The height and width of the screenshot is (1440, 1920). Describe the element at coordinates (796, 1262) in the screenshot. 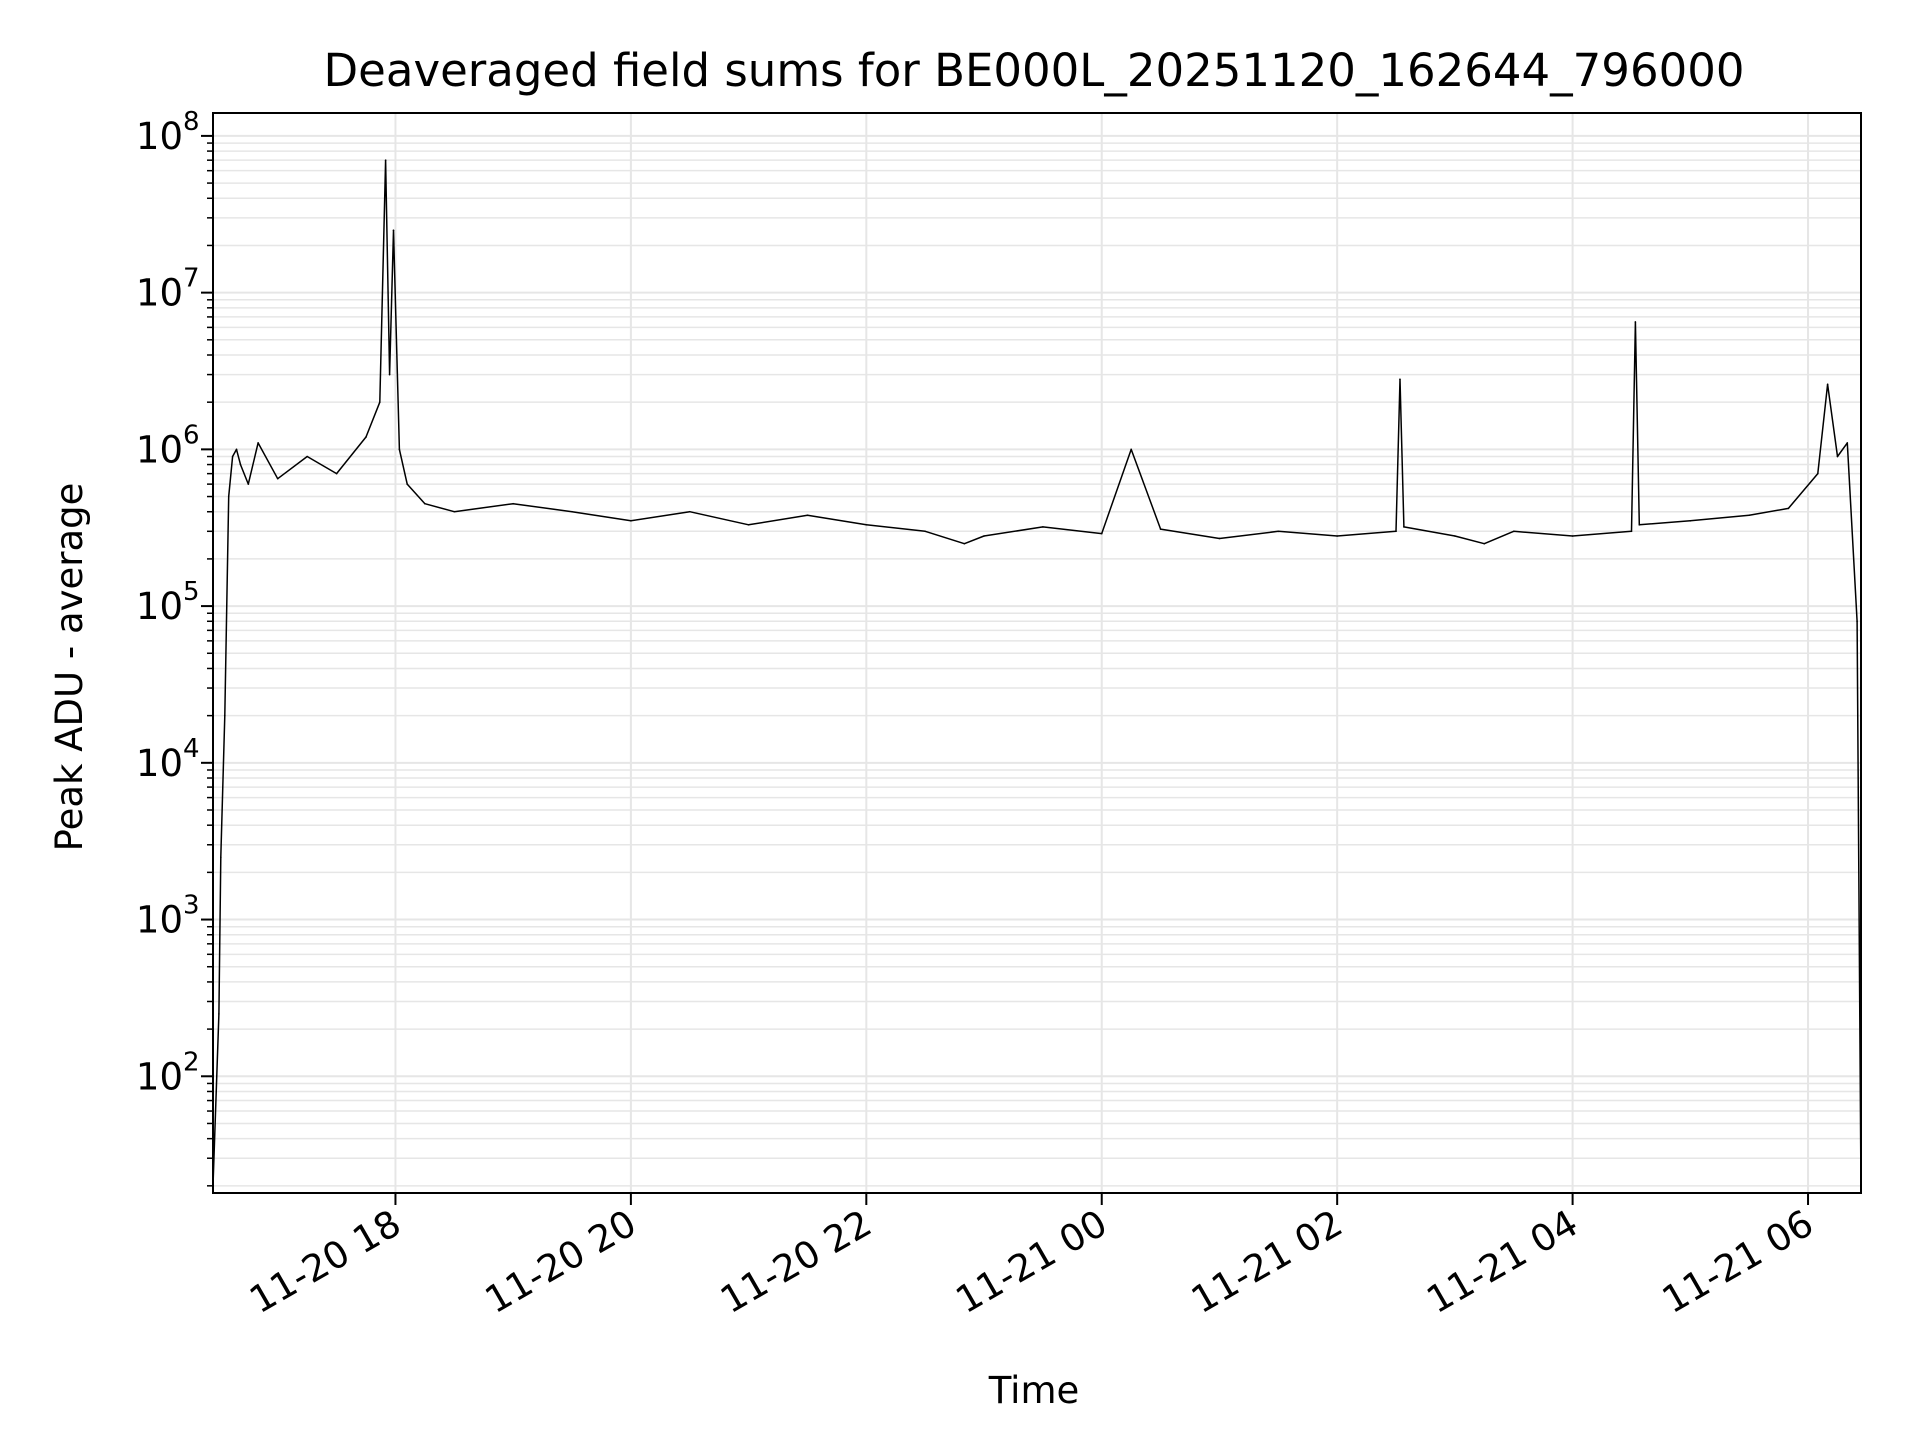

I see `x-tick-label: 11-20 22` at that location.